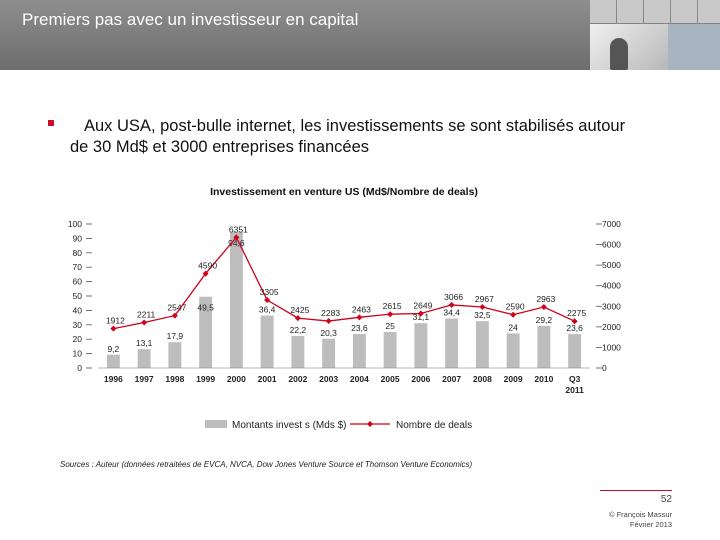  Describe the element at coordinates (616, 520) in the screenshot. I see `author-credit: © François Massur Février 2013` at that location.